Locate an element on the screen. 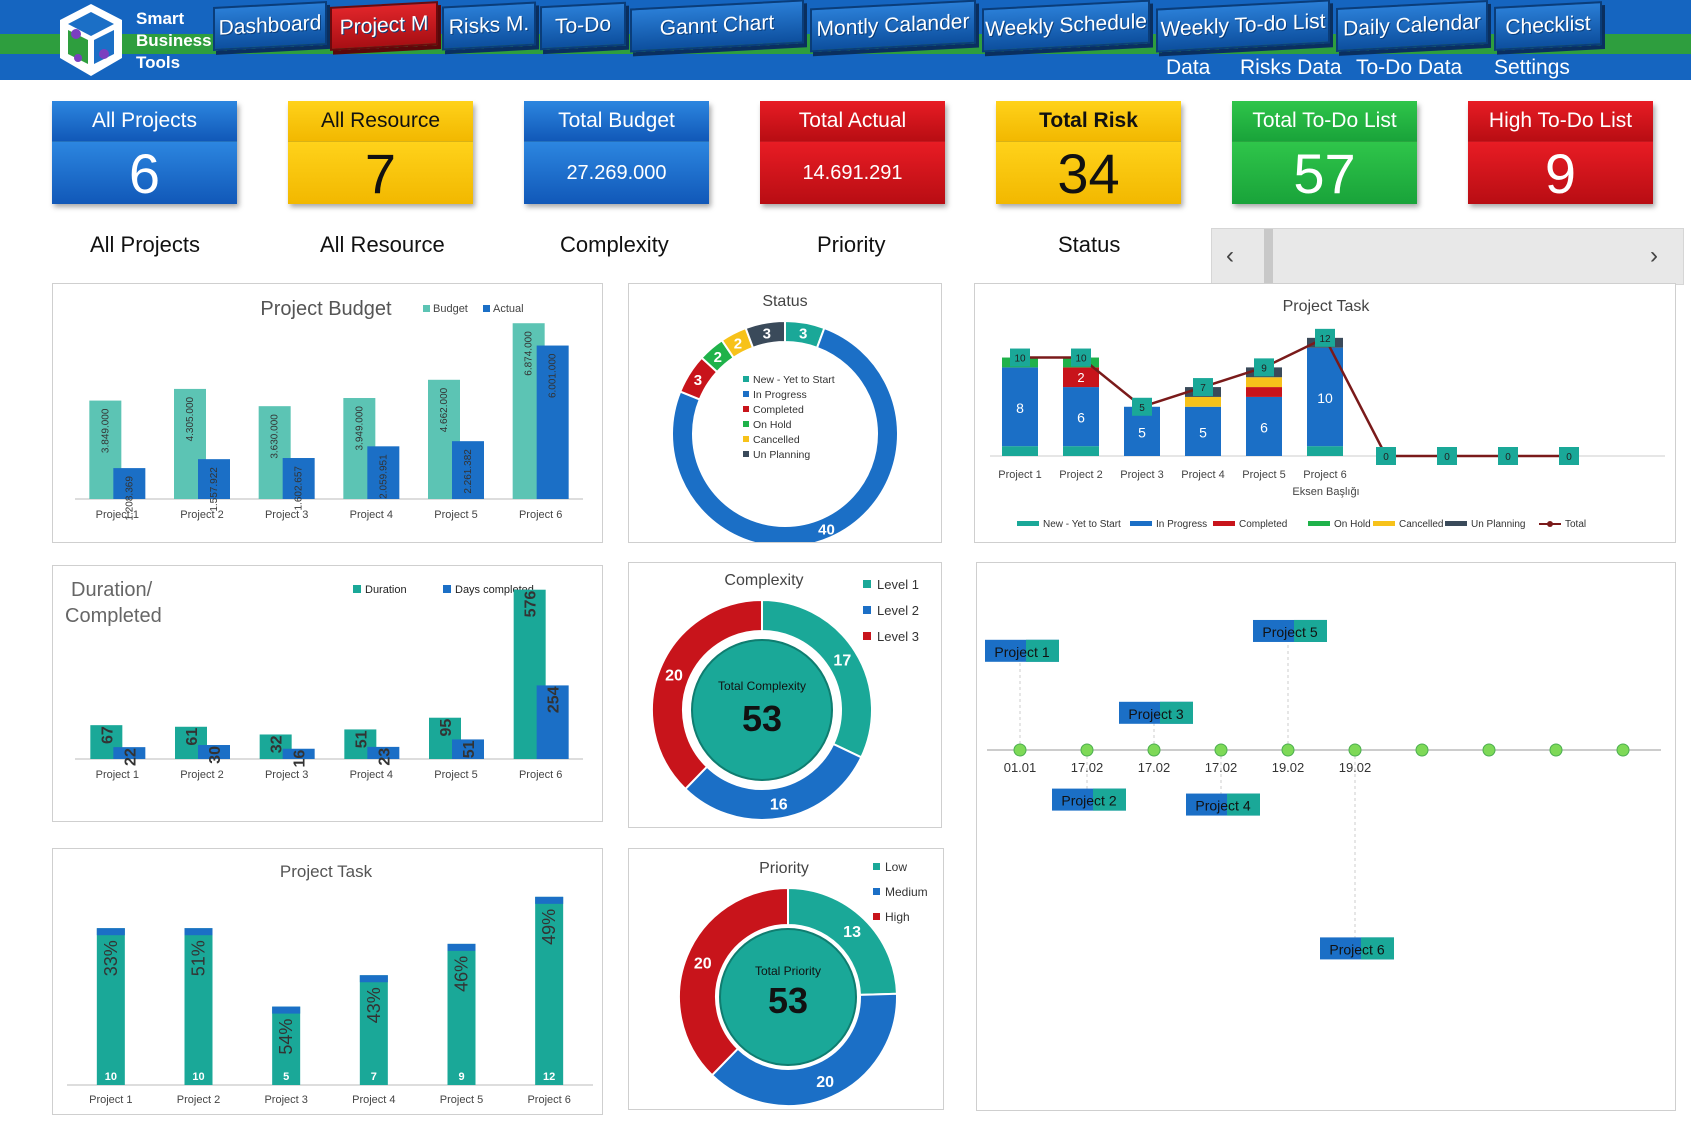 The image size is (1691, 1144). brand-logo: Smart Business Tools is located at coordinates (135, 40).